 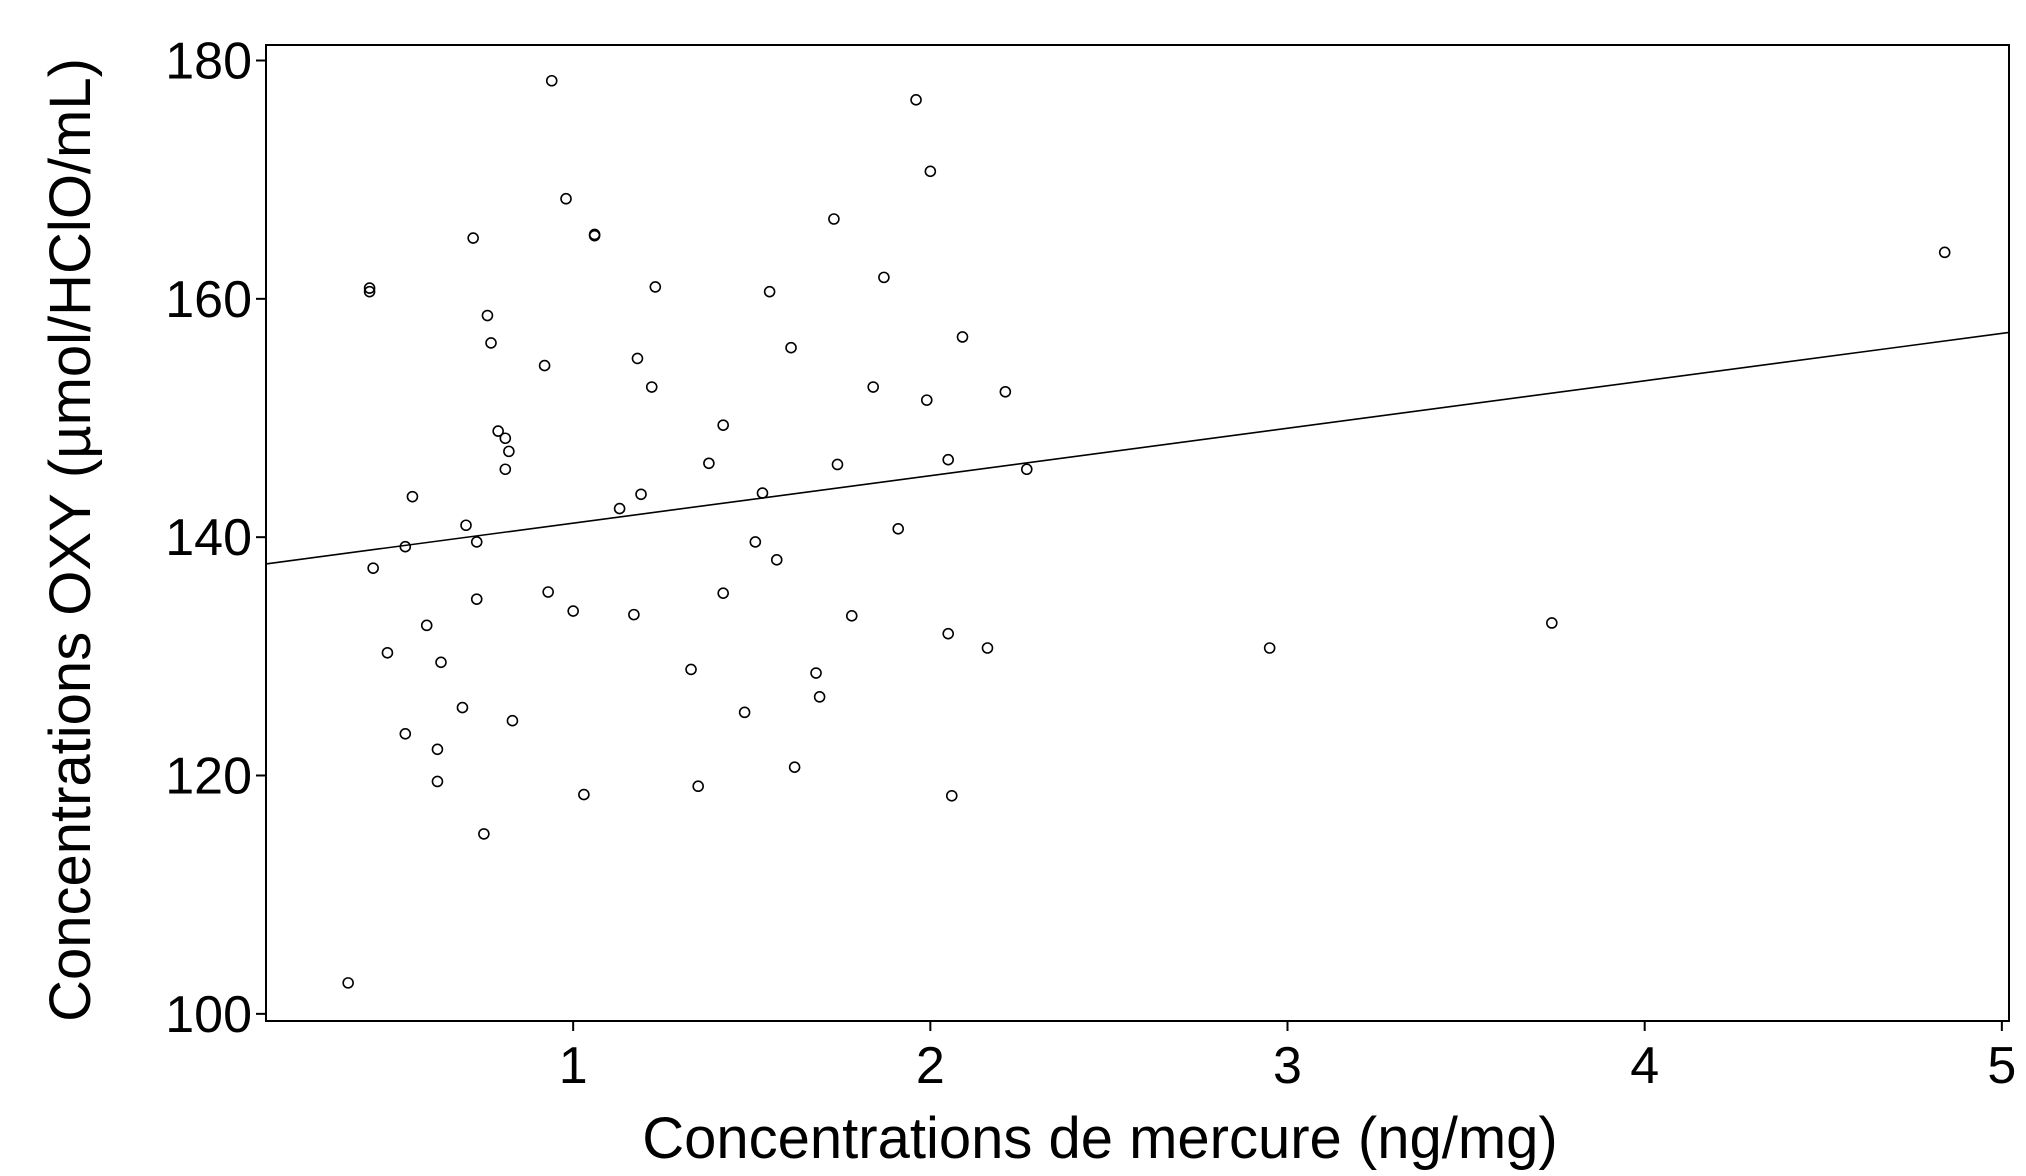 I want to click on x-tick-label: 2, so click(x=930, y=1066).